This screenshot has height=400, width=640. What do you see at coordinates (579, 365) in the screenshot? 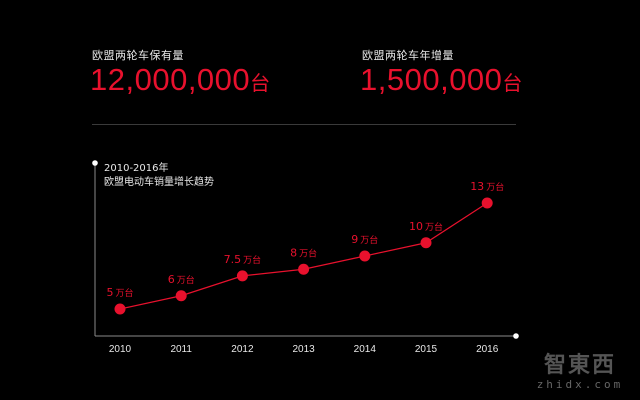
I see `watermark-logo: 智東西` at bounding box center [579, 365].